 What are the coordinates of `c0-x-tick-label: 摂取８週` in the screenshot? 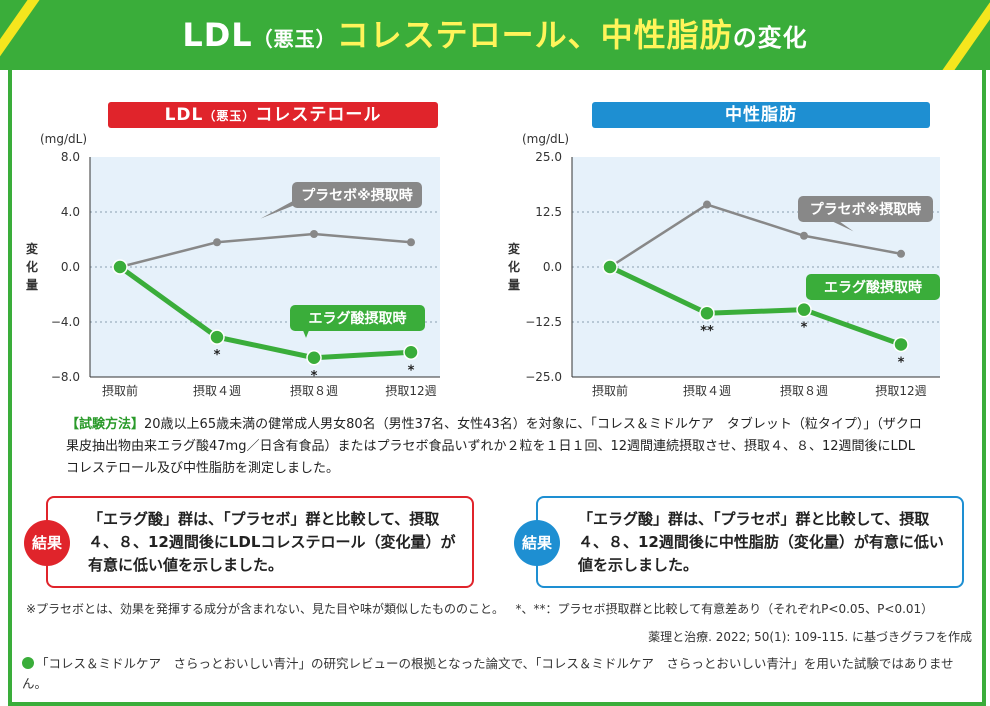 It's located at (314, 390).